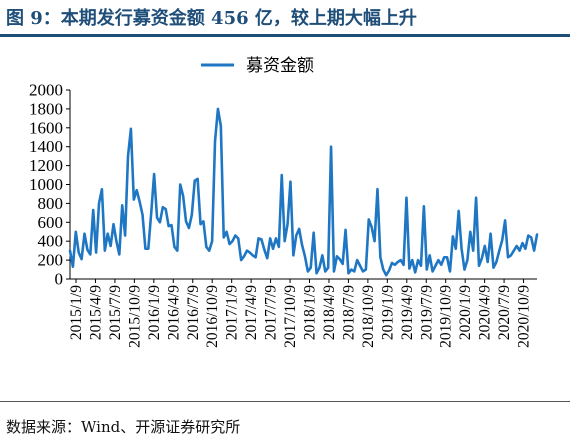  Describe the element at coordinates (271, 312) in the screenshot. I see `x-tick-label: 2017/7/9` at that location.